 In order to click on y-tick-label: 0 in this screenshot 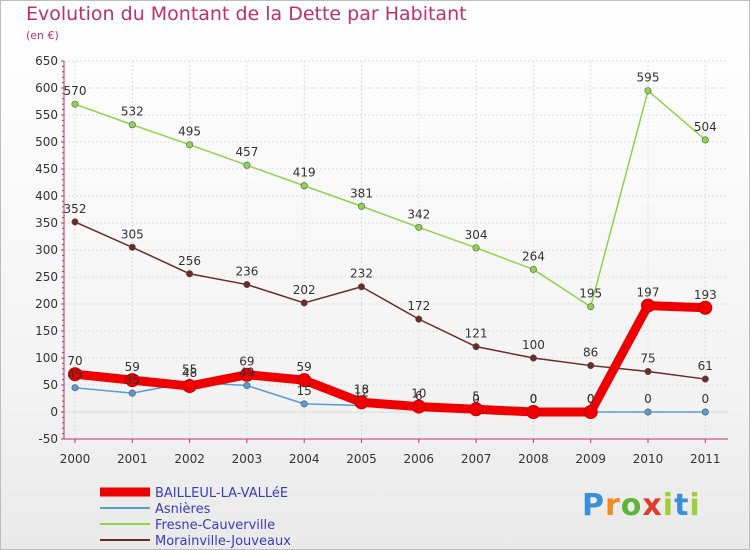, I will do `click(54, 412)`.